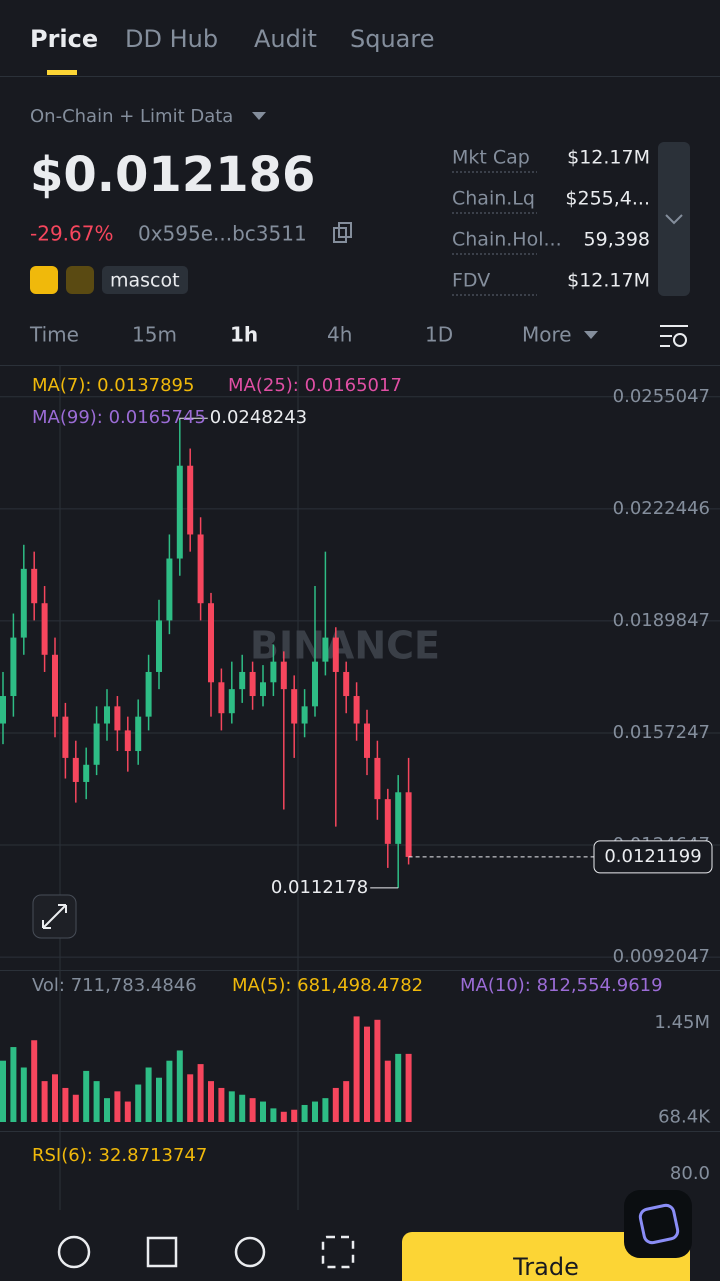 The width and height of the screenshot is (720, 1281). What do you see at coordinates (62, 72) in the screenshot?
I see `tab-indicator` at bounding box center [62, 72].